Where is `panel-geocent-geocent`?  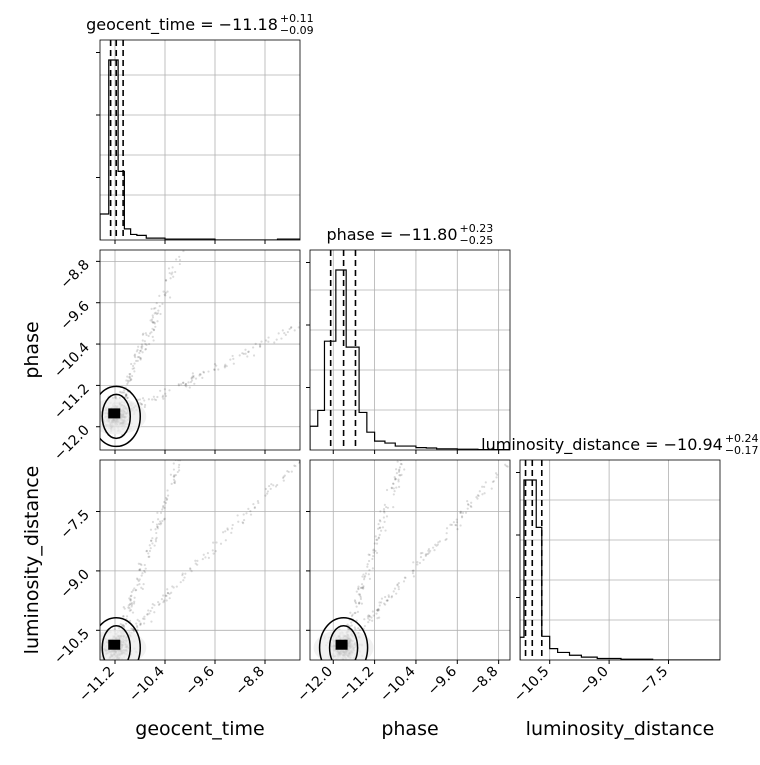 panel-geocent-geocent is located at coordinates (198, 141).